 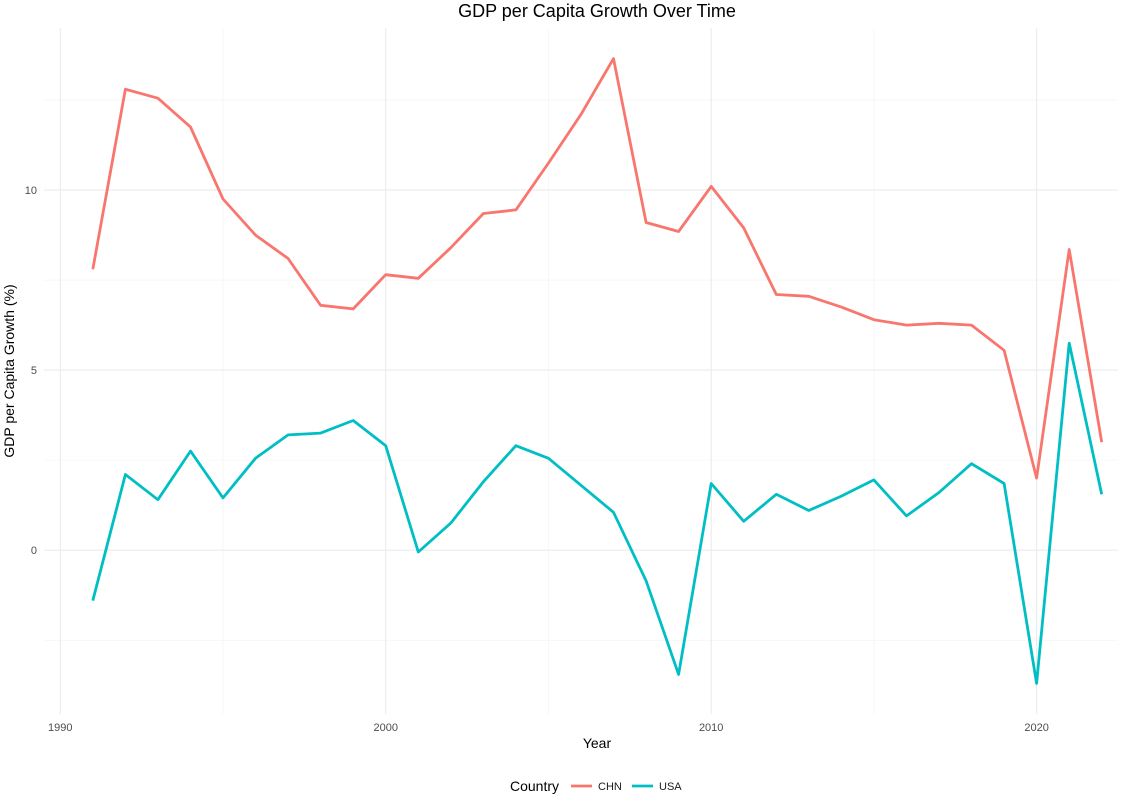 What do you see at coordinates (31, 191) in the screenshot?
I see `y-tick-label: 10` at bounding box center [31, 191].